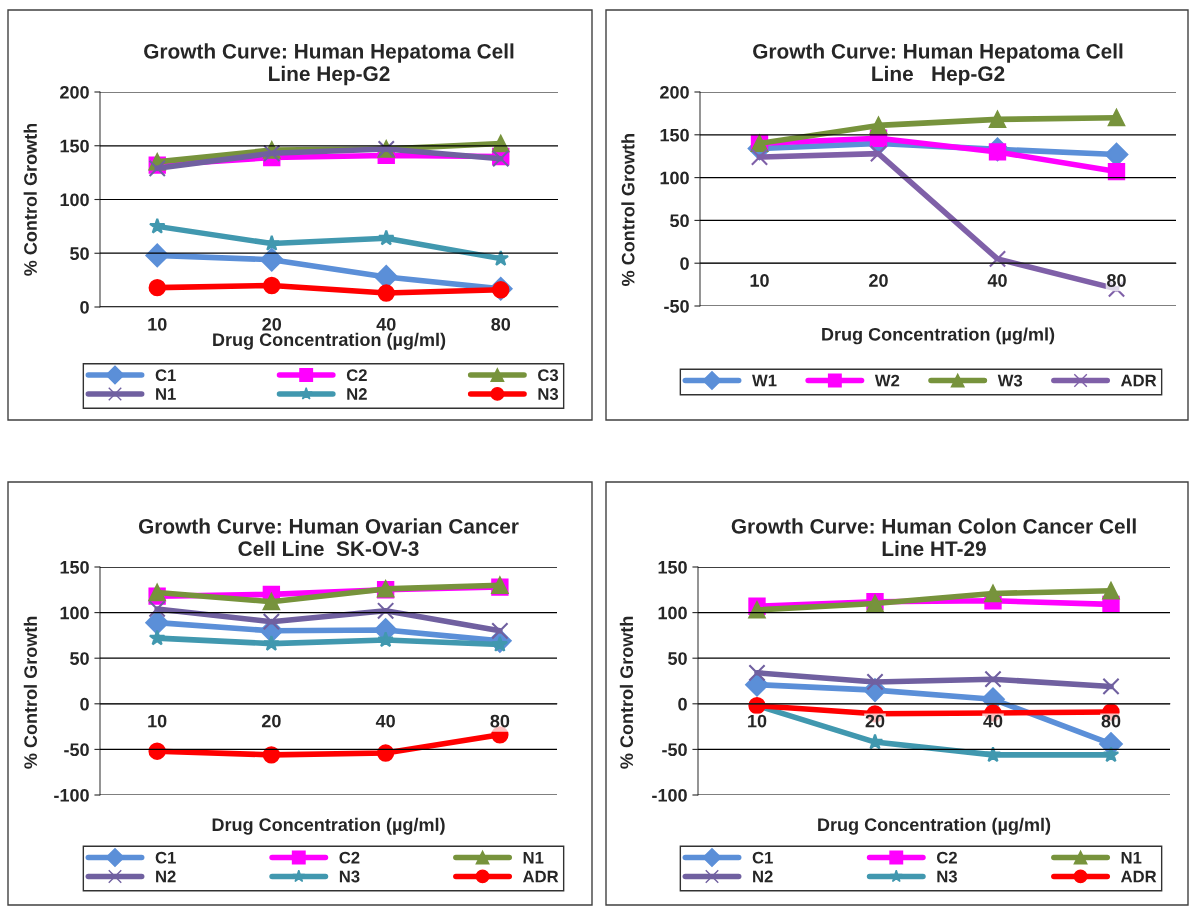 This screenshot has height=908, width=1192. Describe the element at coordinates (548, 375) in the screenshot. I see `legend-label: C3` at that location.